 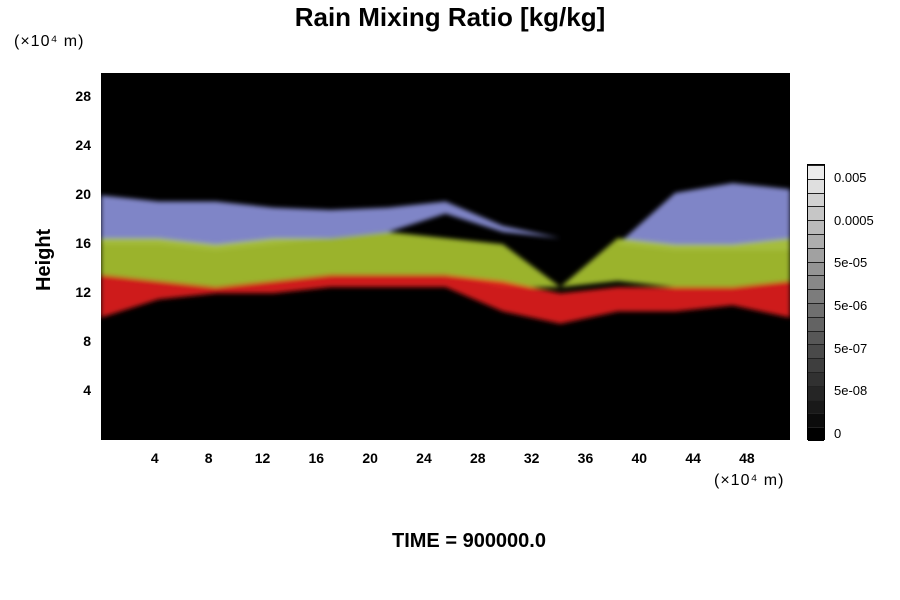 I want to click on band-yellow-green, so click(x=445, y=260).